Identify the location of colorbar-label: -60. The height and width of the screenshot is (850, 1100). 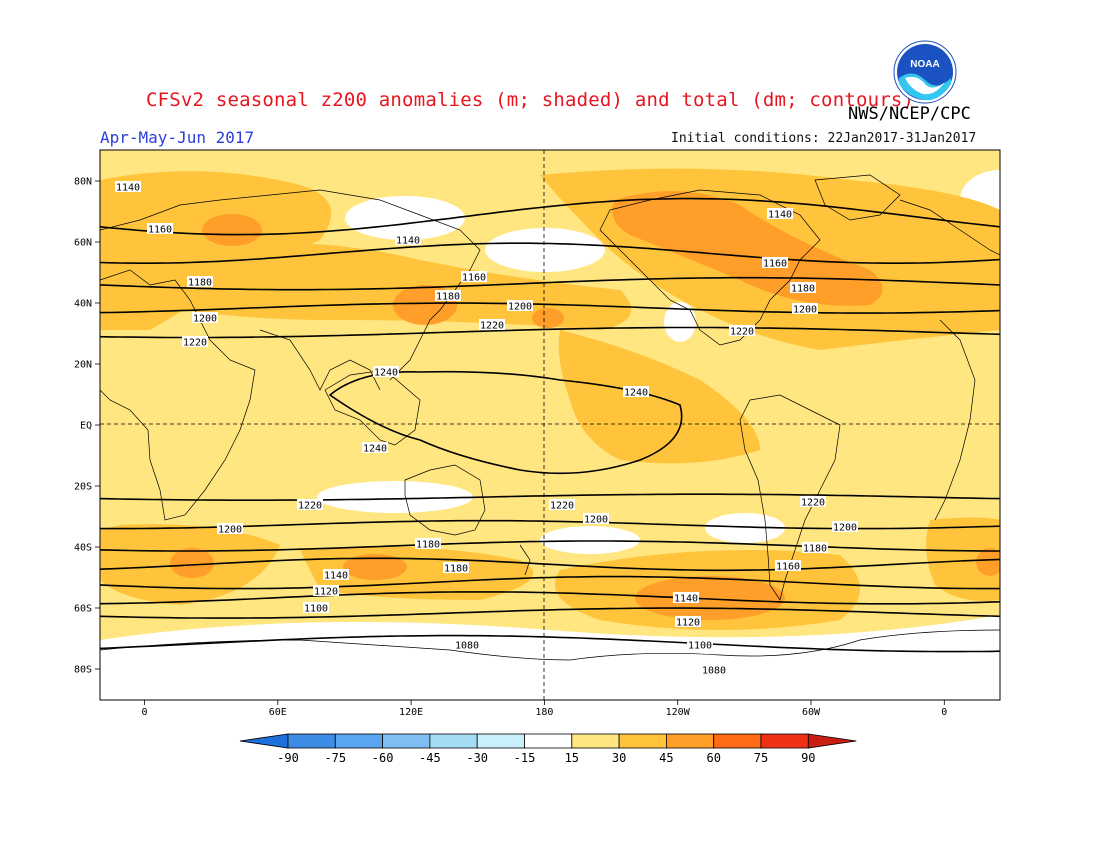
(383, 758).